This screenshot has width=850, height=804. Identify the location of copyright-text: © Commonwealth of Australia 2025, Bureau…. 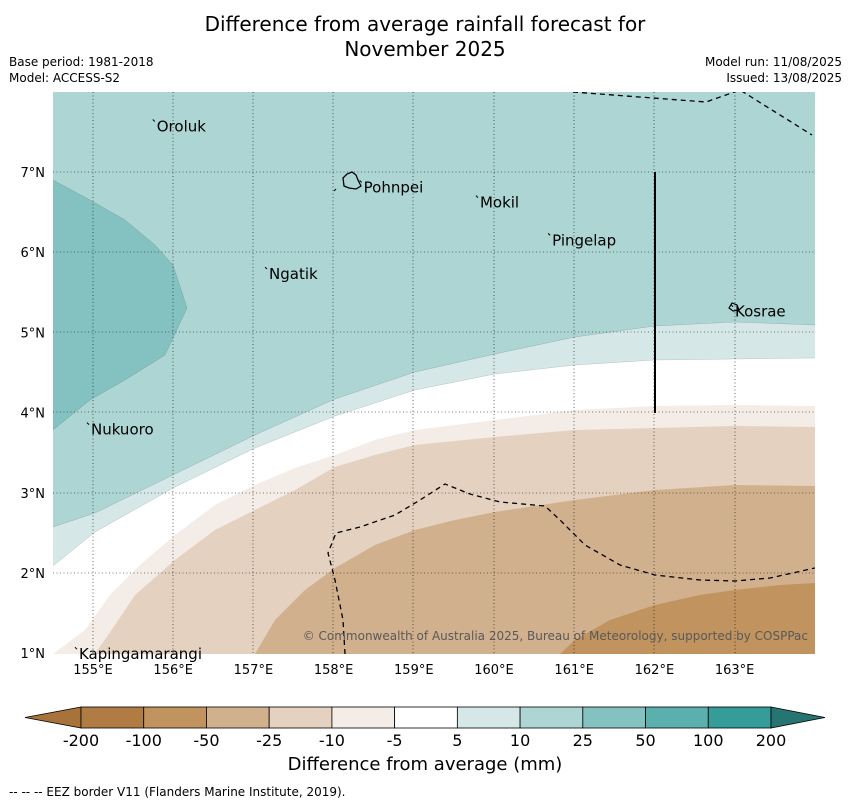
(555, 636).